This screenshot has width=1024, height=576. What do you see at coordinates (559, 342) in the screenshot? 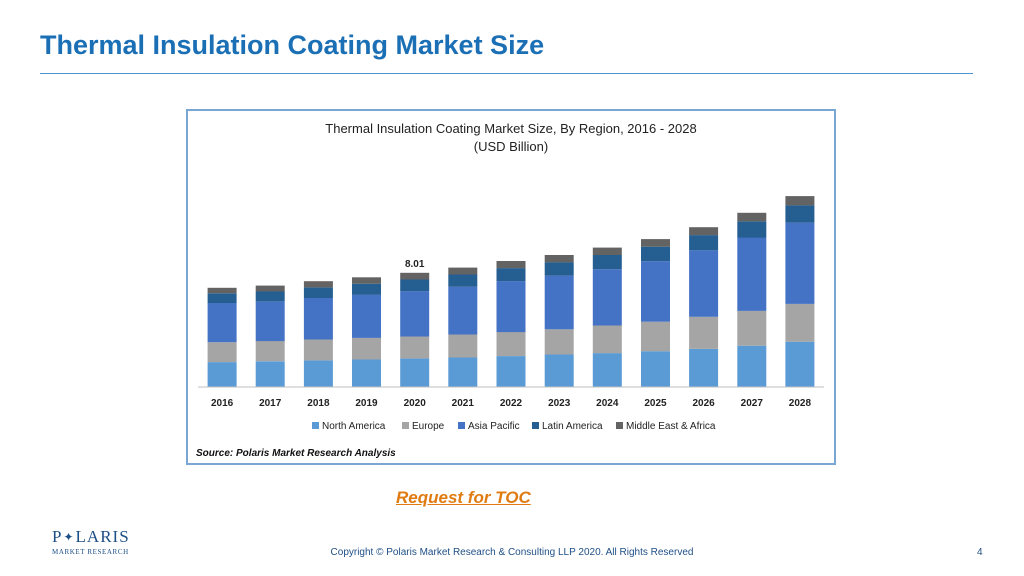
I see `bar-europe-2023` at bounding box center [559, 342].